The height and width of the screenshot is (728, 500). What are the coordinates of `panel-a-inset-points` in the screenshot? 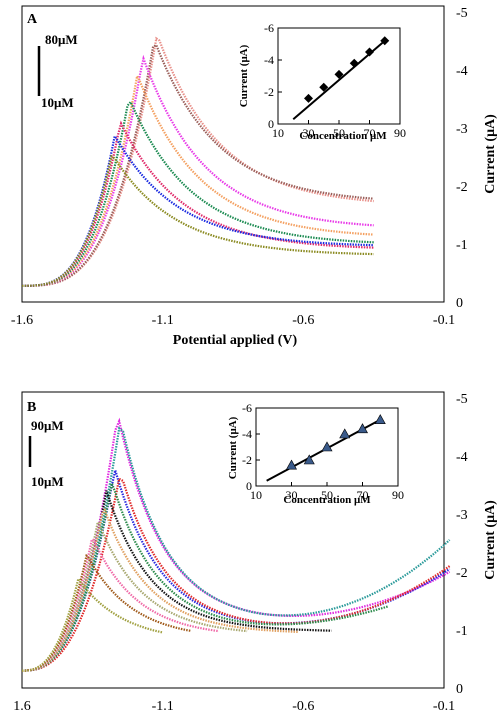 It's located at (341, 78).